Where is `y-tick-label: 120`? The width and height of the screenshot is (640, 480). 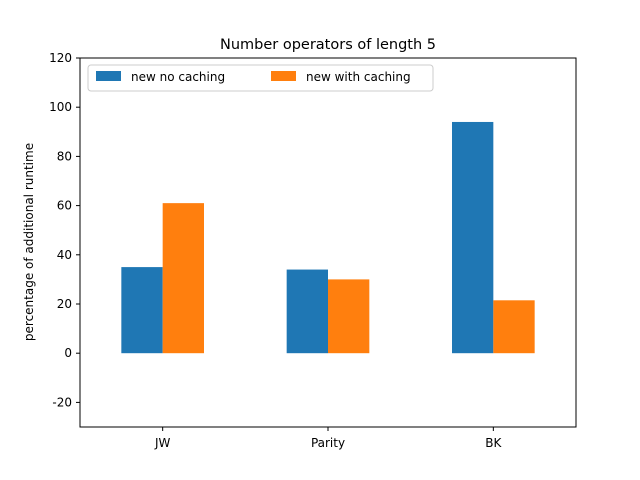
y-tick-label: 120 is located at coordinates (60, 58).